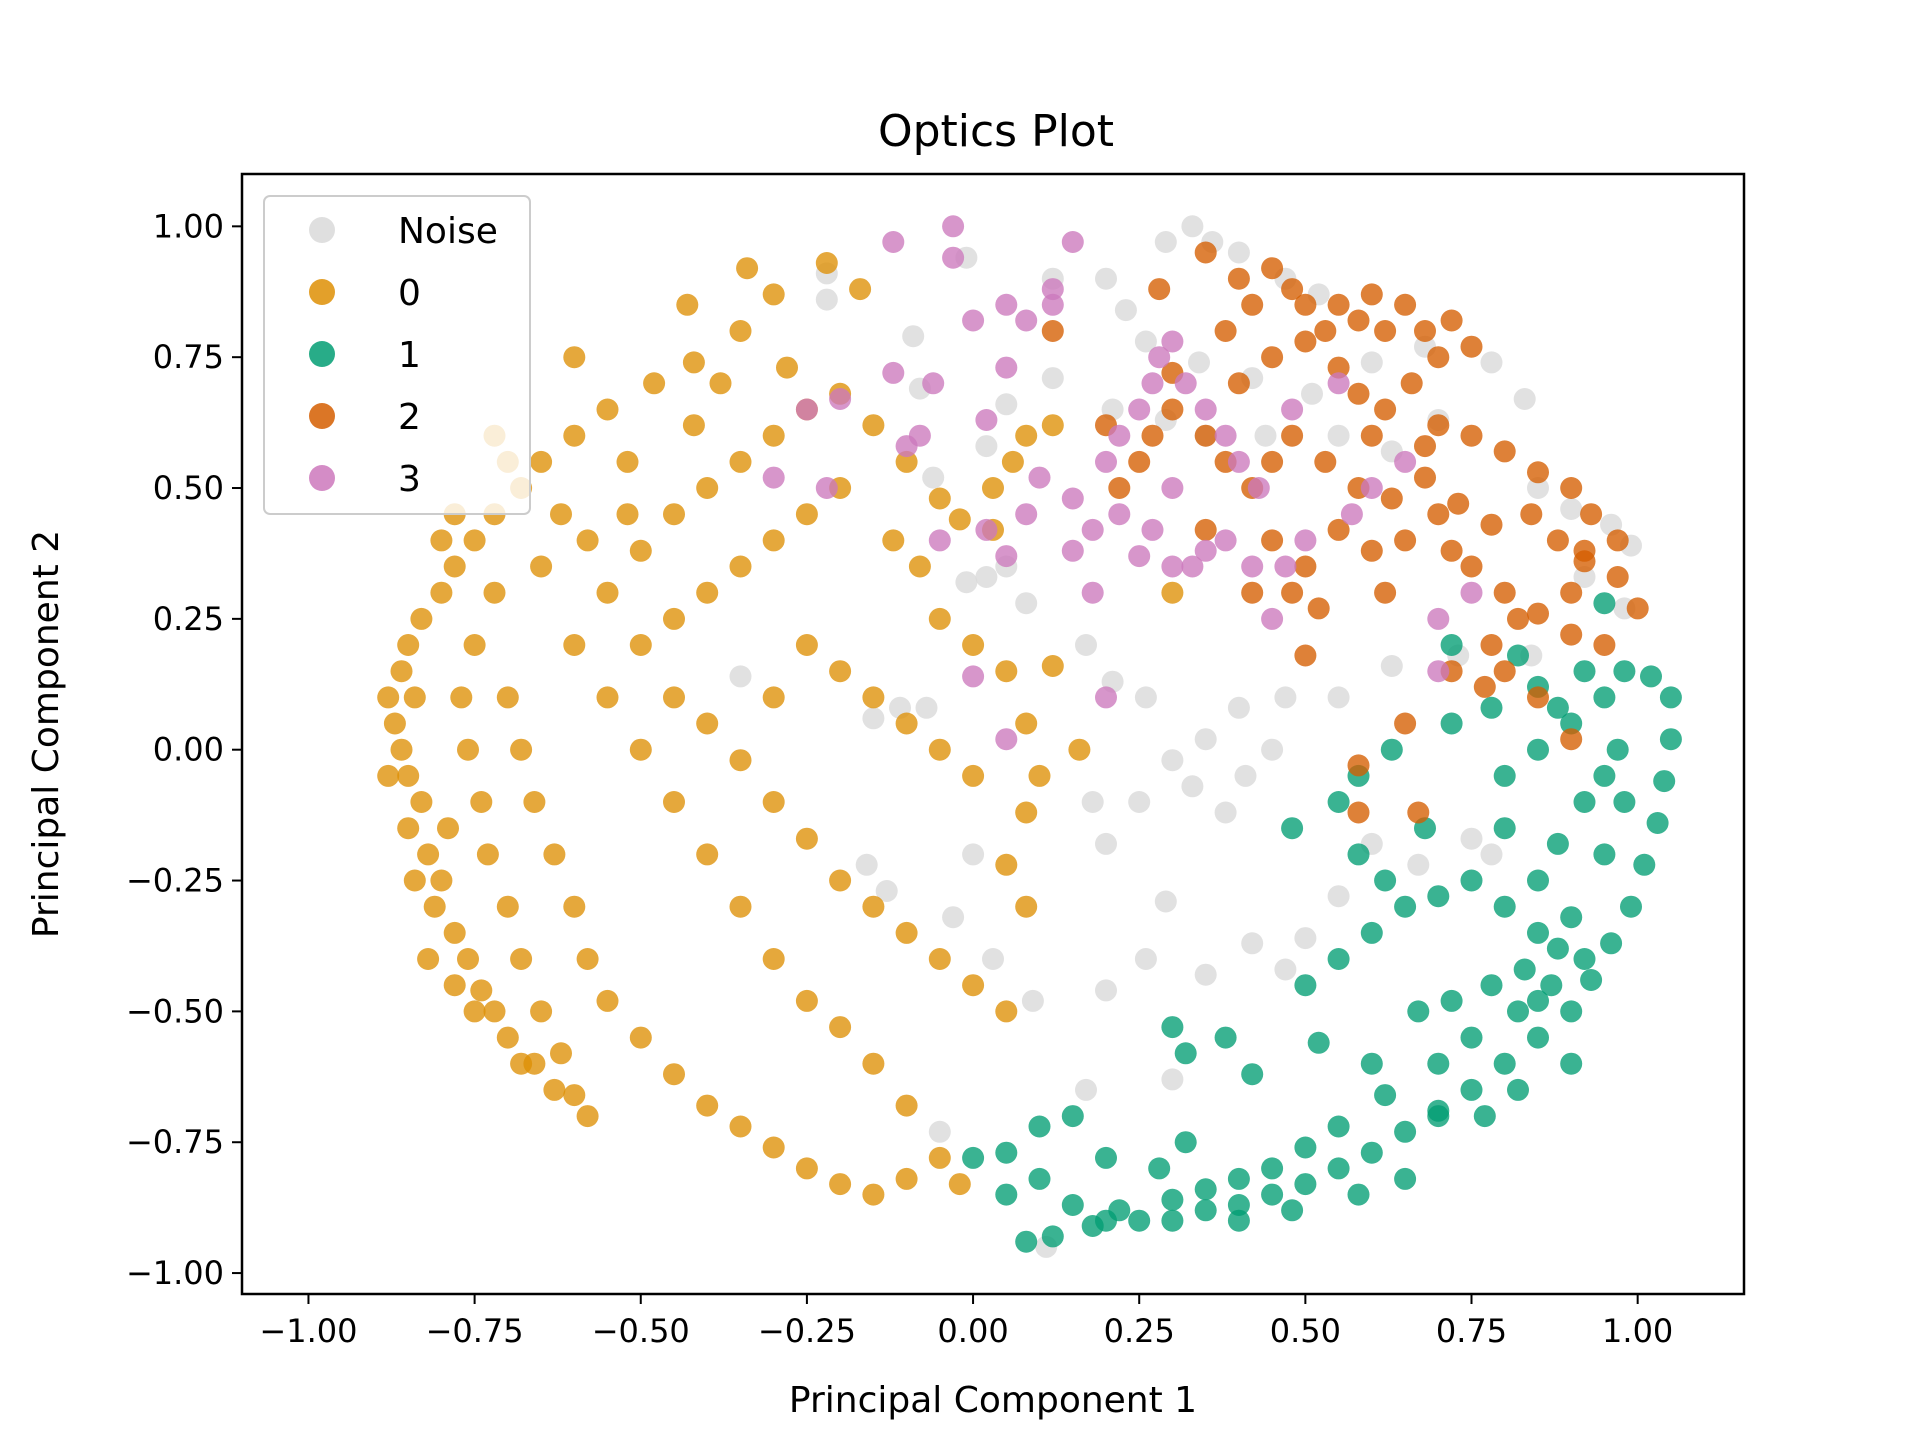 Image resolution: width=1920 pixels, height=1440 pixels. Describe the element at coordinates (1471, 1331) in the screenshot. I see `x-tick-label: 0.75` at that location.